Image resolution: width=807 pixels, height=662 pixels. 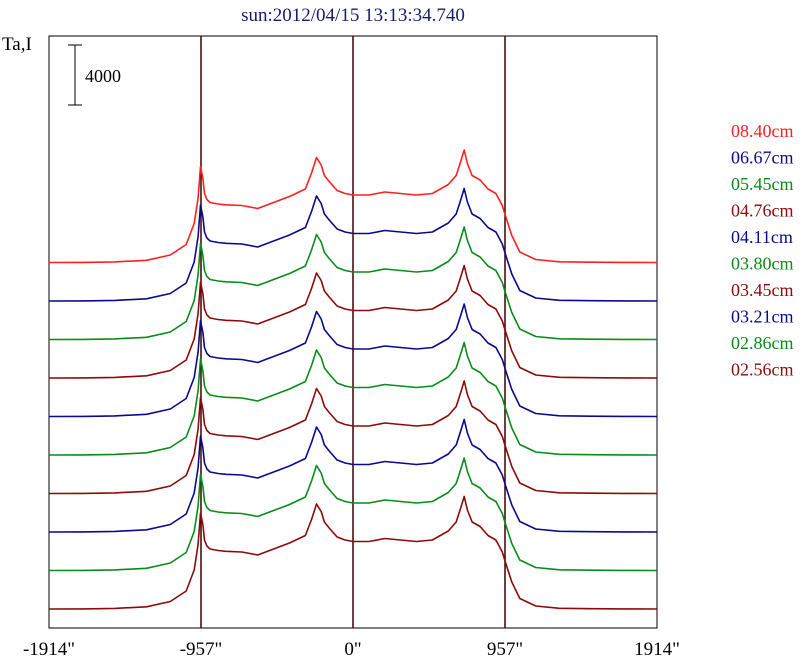 What do you see at coordinates (353, 206) in the screenshot?
I see `series-line-08.40cm` at bounding box center [353, 206].